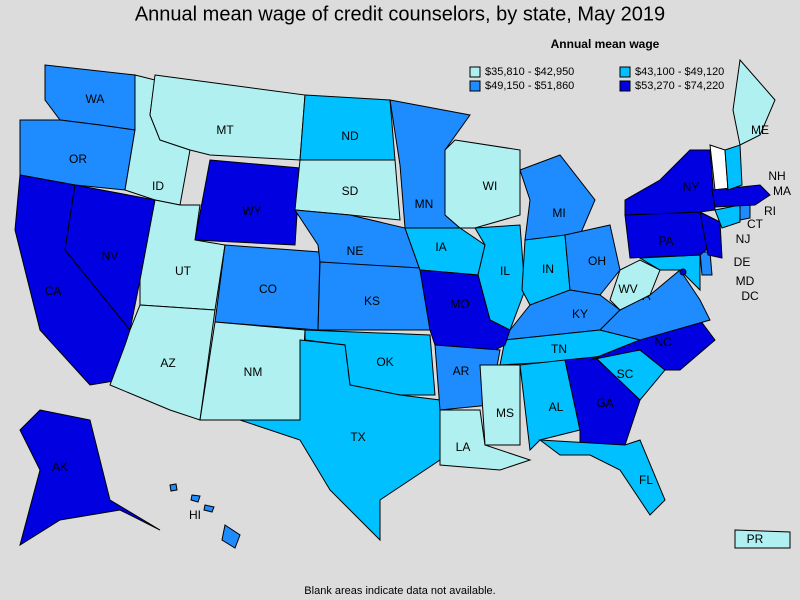 This screenshot has width=800, height=600. Describe the element at coordinates (755, 539) in the screenshot. I see `state-label: PR` at that location.